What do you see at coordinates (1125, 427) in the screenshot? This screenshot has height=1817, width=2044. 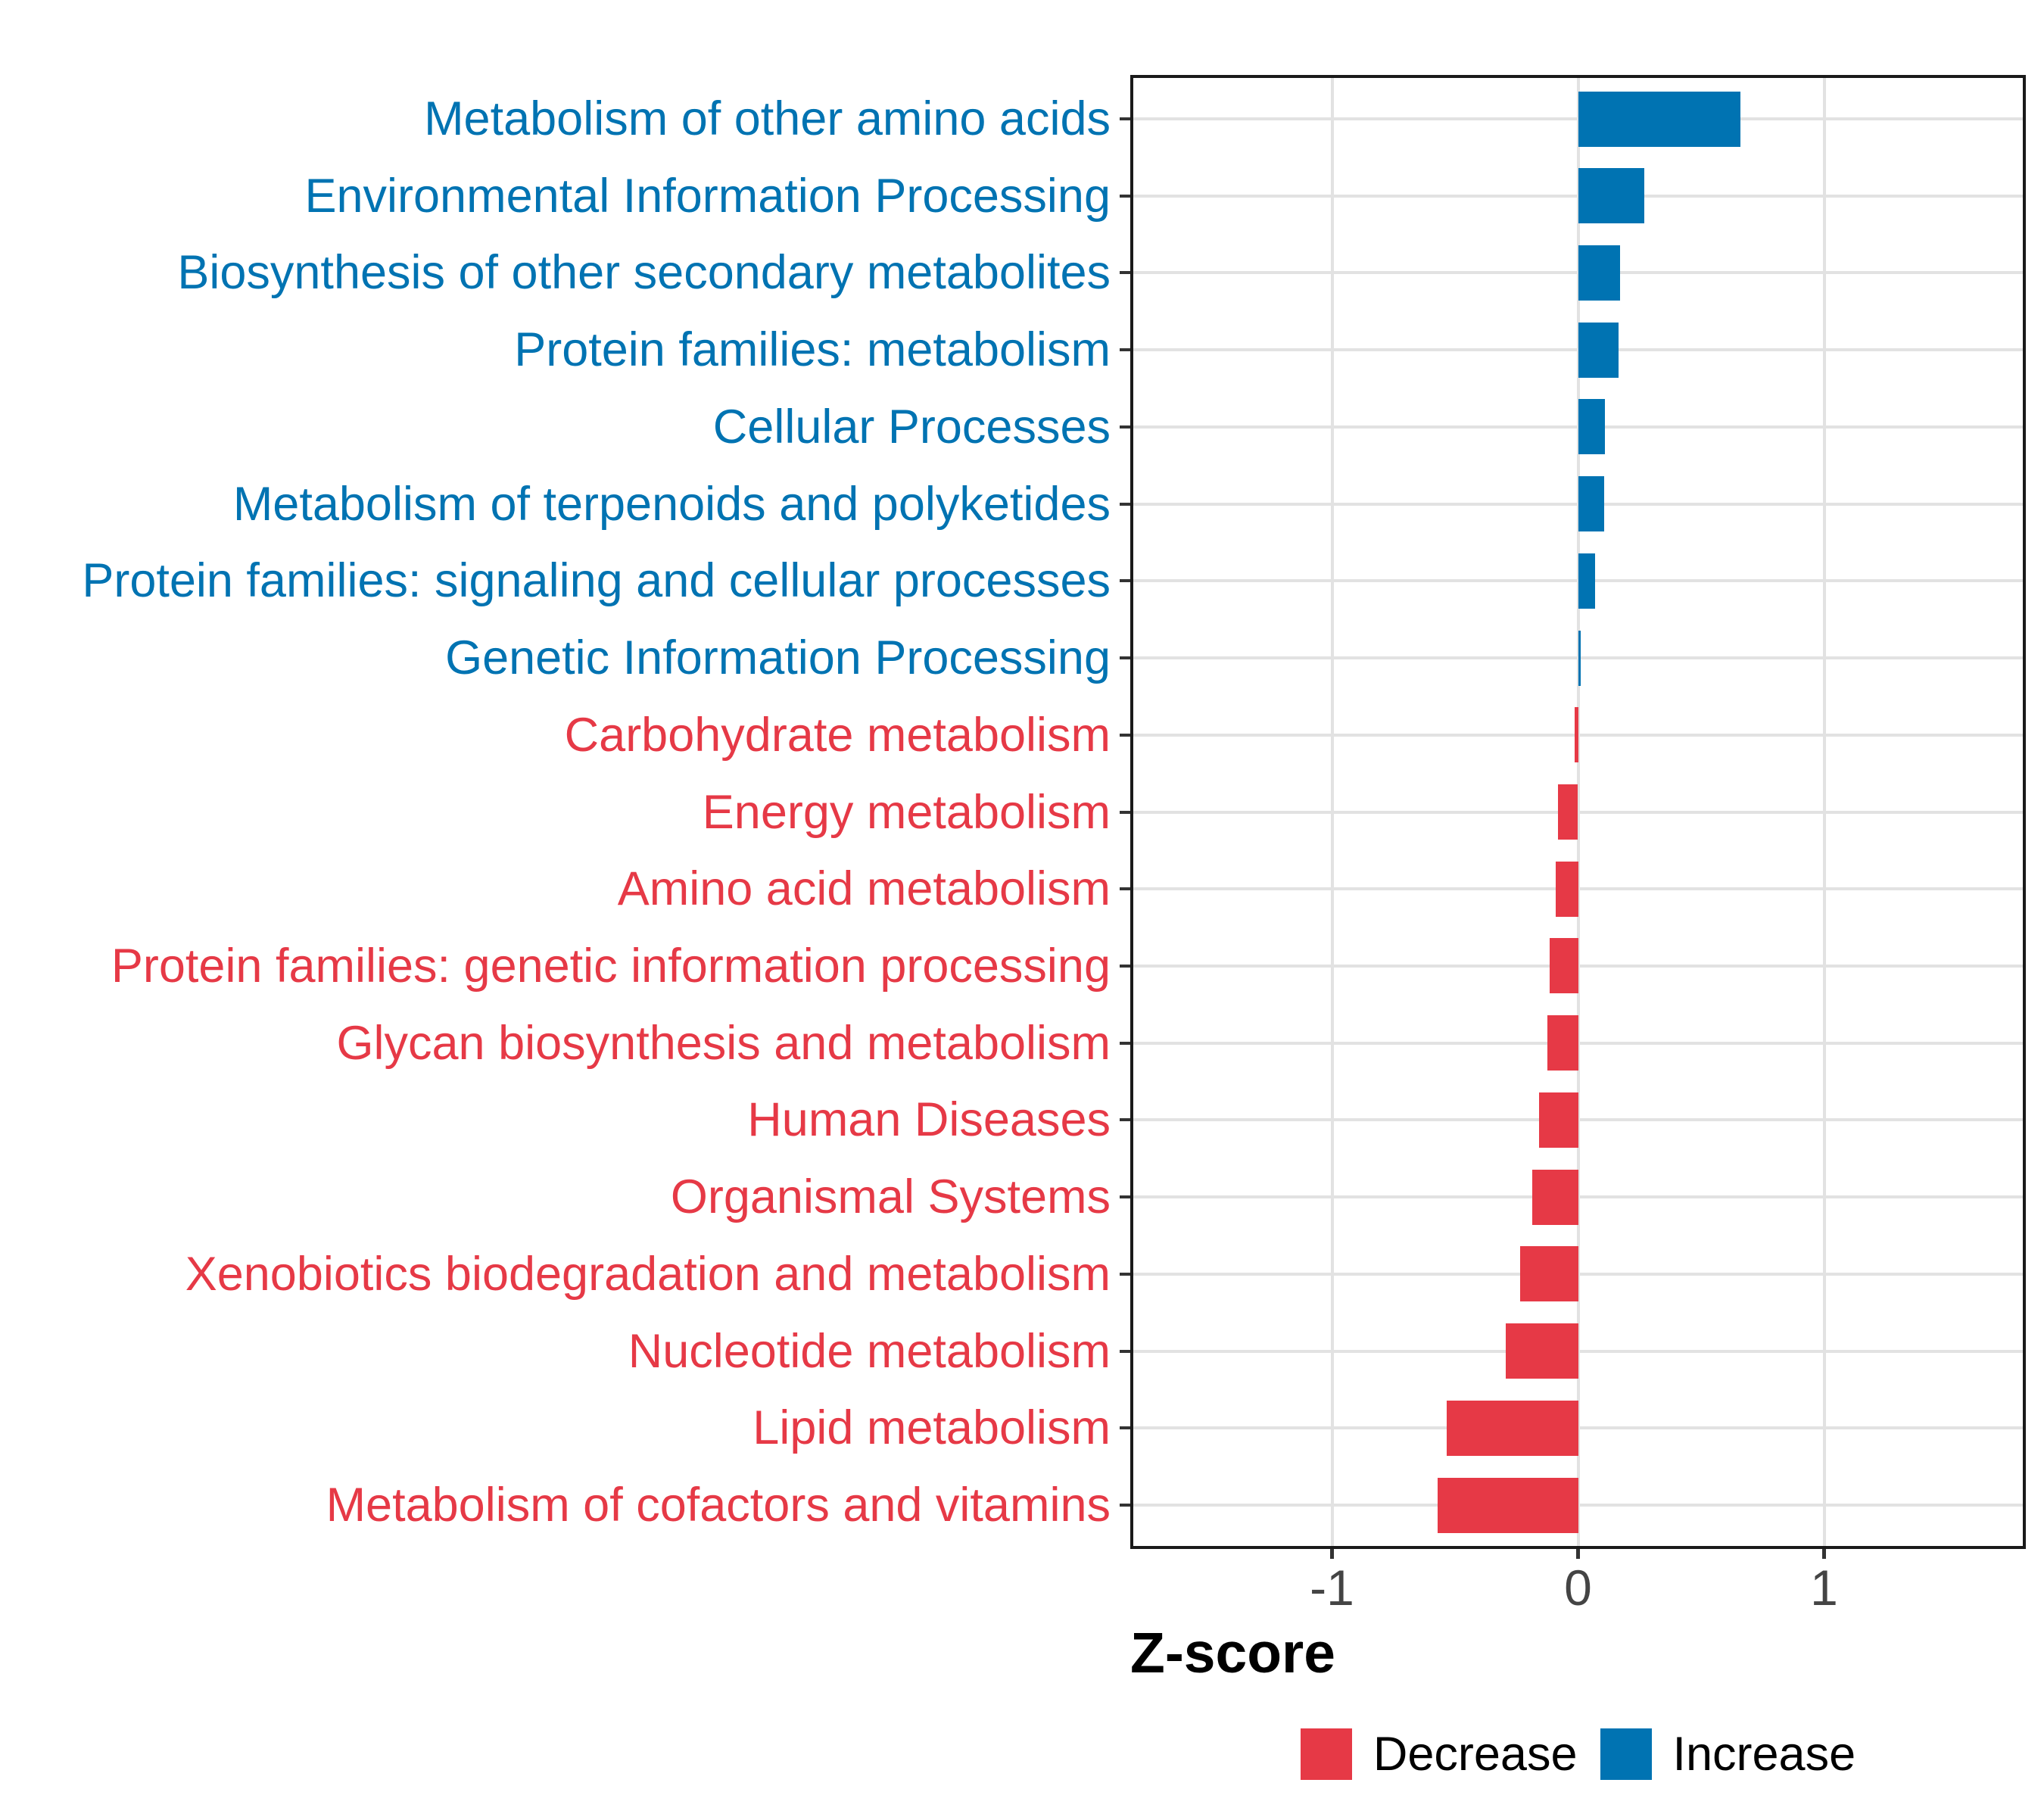 I see `y-tick-cellular-processes` at bounding box center [1125, 427].